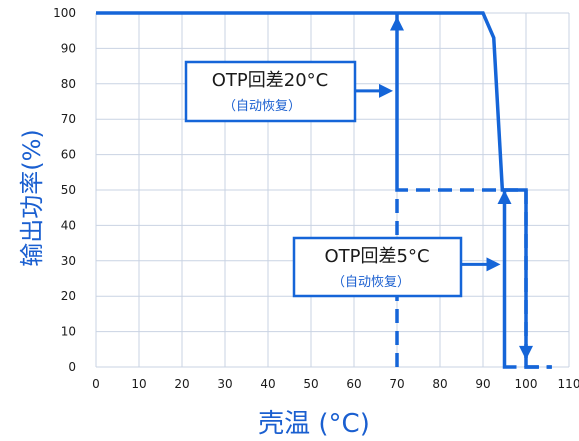  What do you see at coordinates (396, 384) in the screenshot?
I see `x-tick-label-7: 70` at bounding box center [396, 384].